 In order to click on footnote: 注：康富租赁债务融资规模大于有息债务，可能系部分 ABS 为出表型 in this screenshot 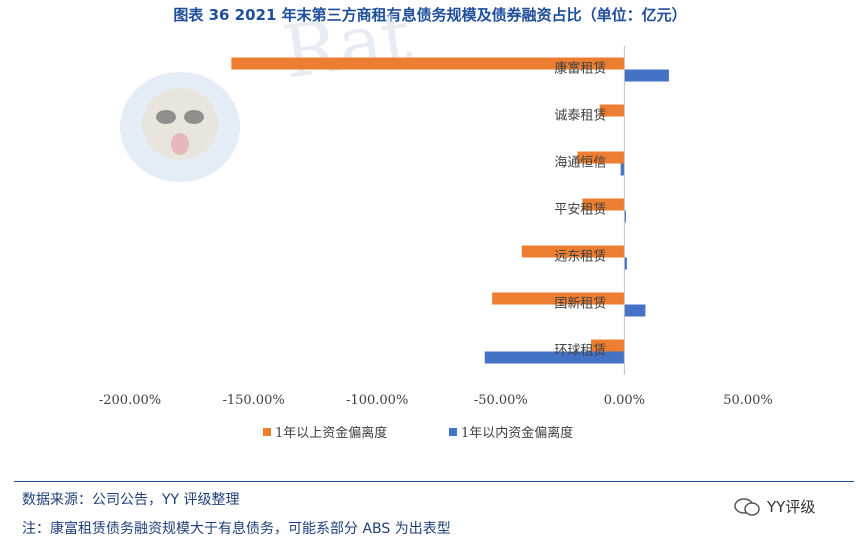, I will do `click(236, 528)`.